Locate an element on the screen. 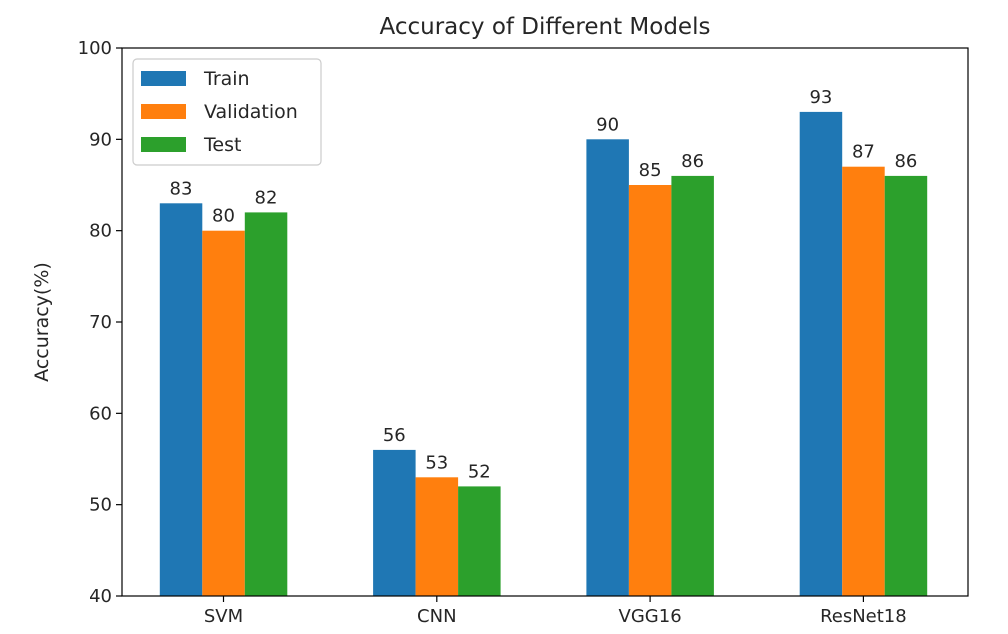  x-tick-label: ResNet18 is located at coordinates (863, 616).